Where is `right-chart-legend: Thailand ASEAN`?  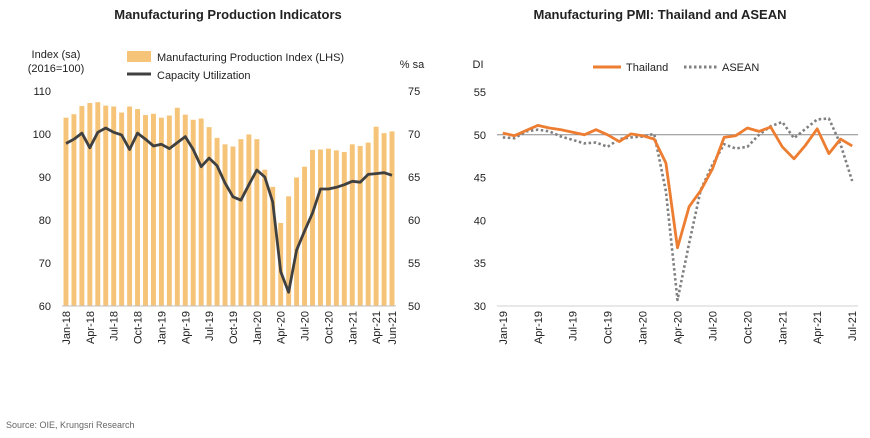 right-chart-legend: Thailand ASEAN is located at coordinates (676, 68).